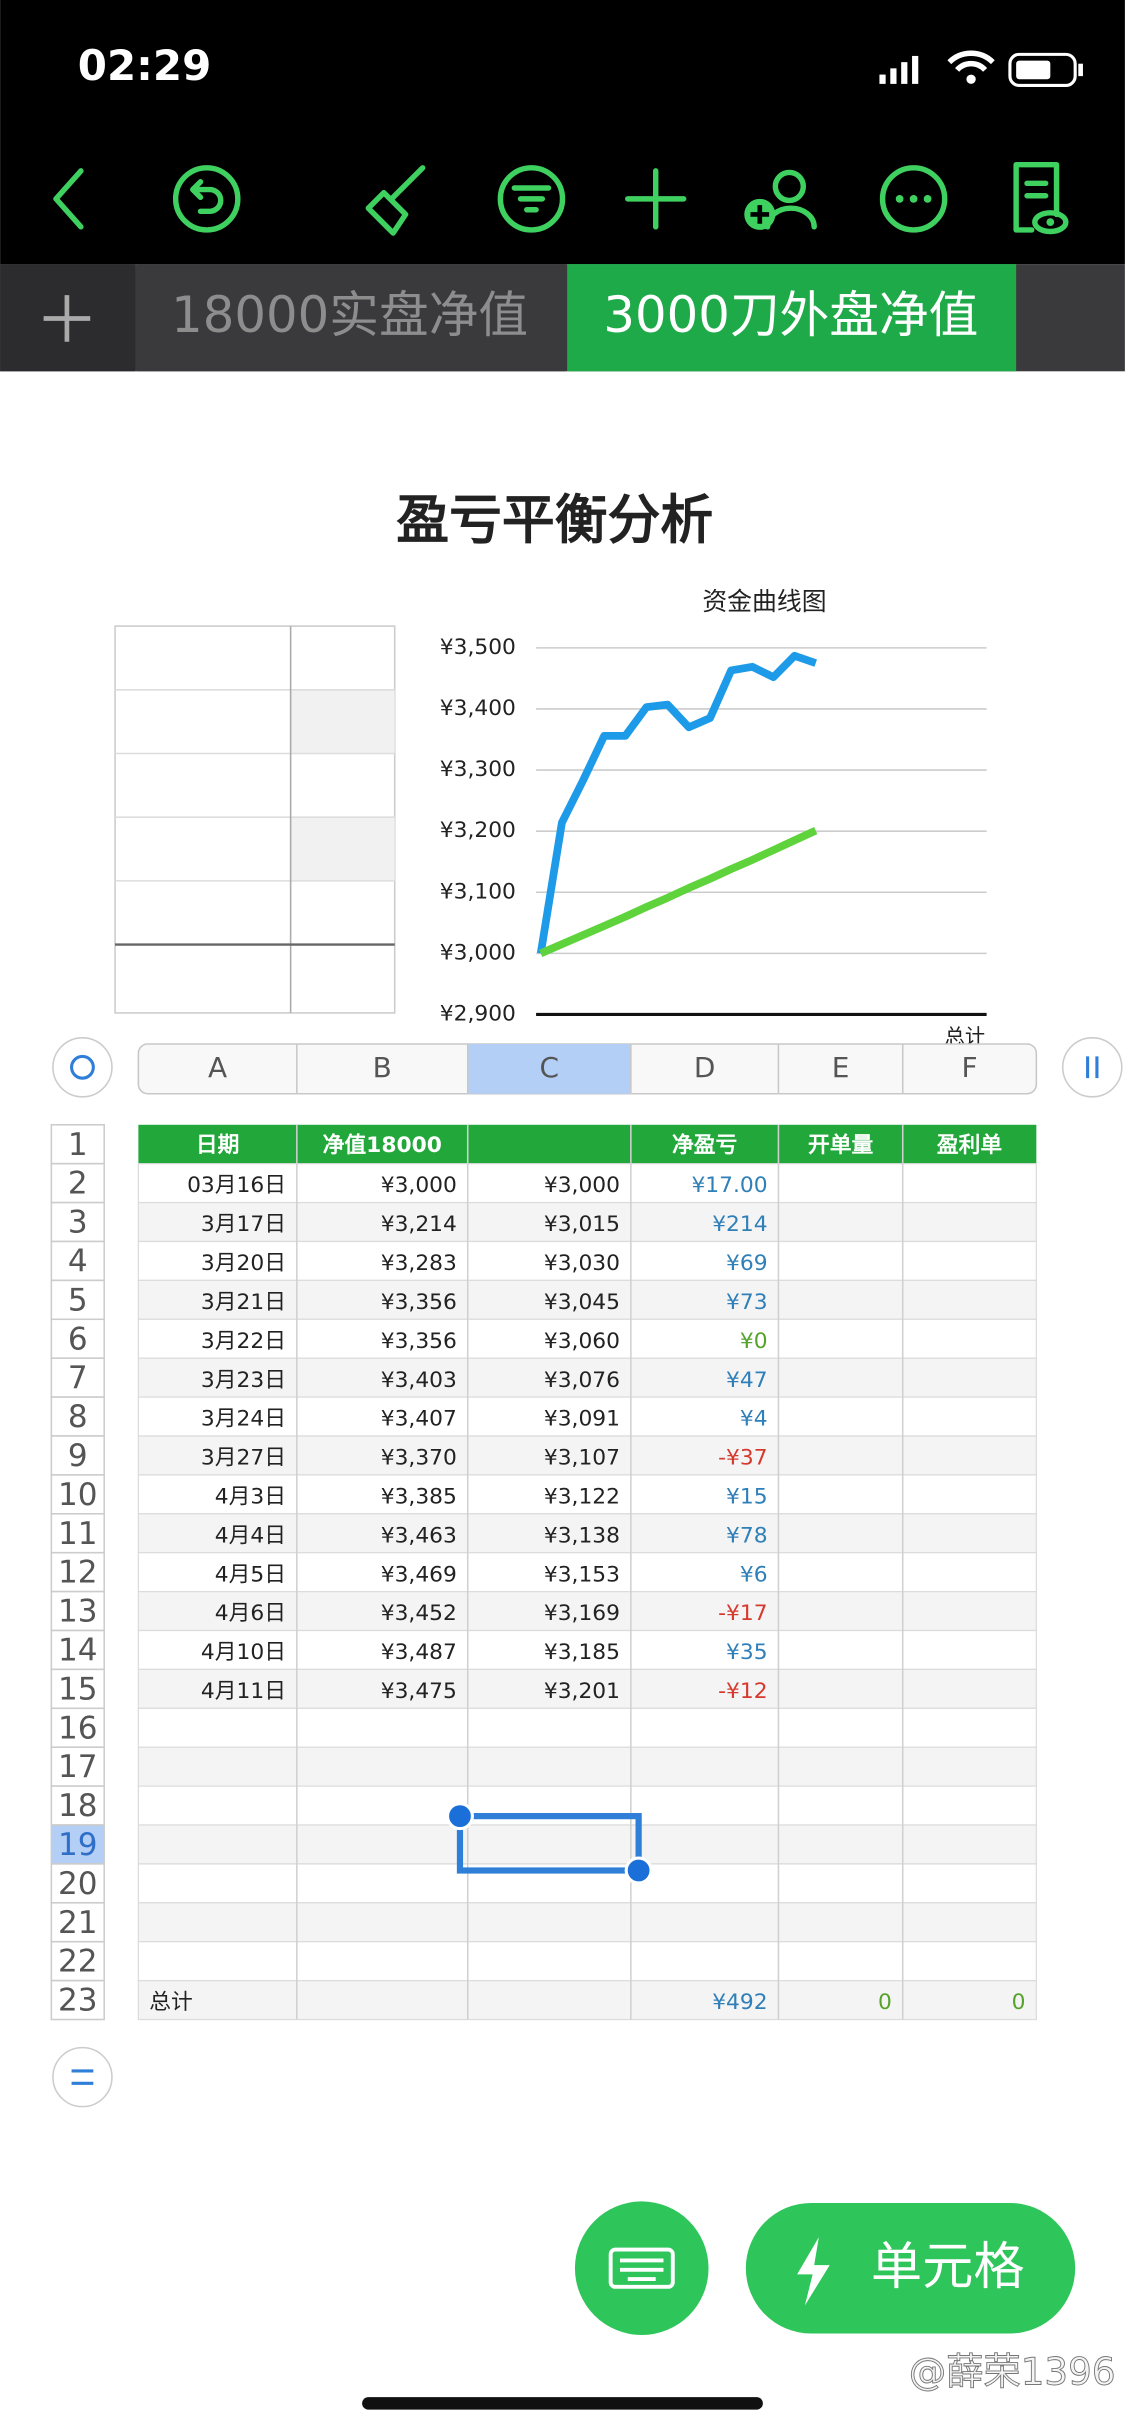  I want to click on cell: ¥15, so click(747, 1496).